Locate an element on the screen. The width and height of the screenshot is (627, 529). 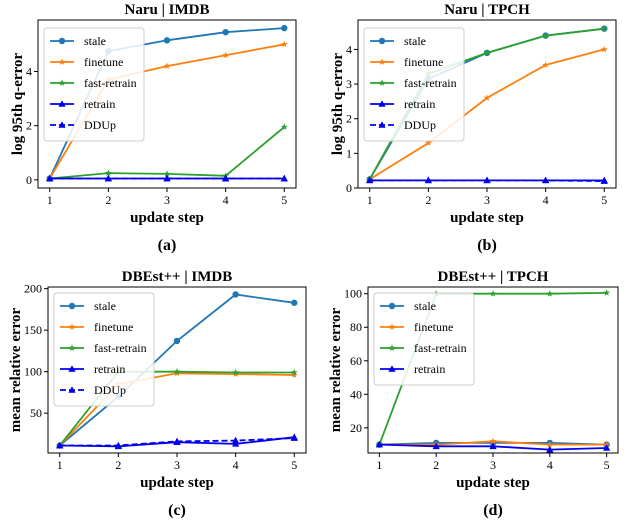
panel-caption: (d) is located at coordinates (493, 510).